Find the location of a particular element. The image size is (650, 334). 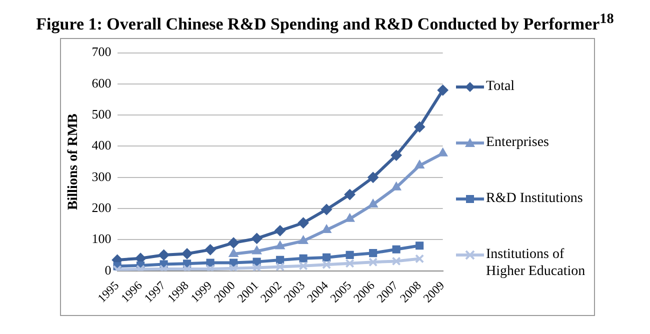

legend-label: Institutions of Higher Education is located at coordinates (536, 263).